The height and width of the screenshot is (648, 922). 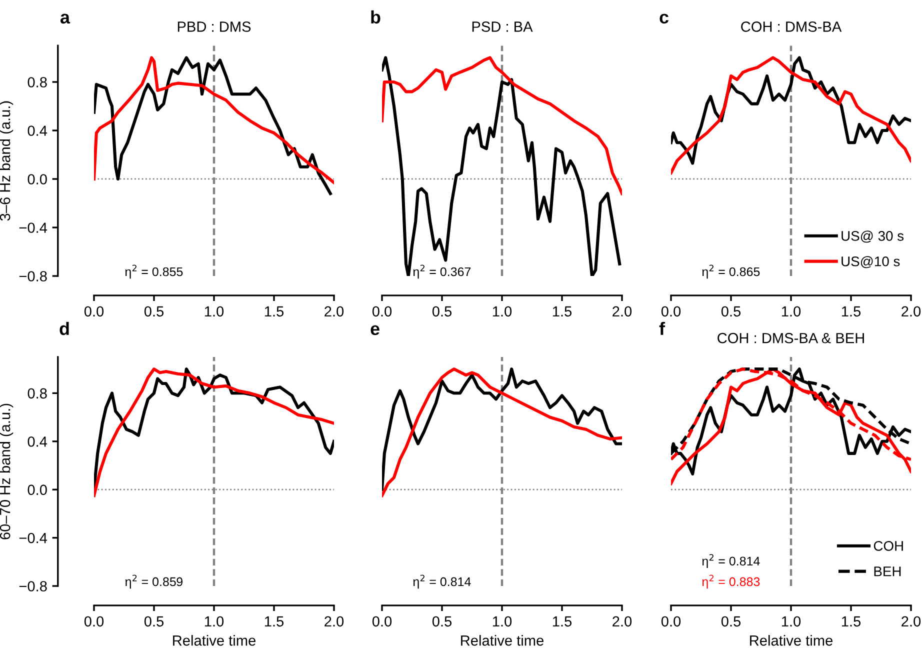 What do you see at coordinates (871, 262) in the screenshot?
I see `legend-label: US@10 s` at bounding box center [871, 262].